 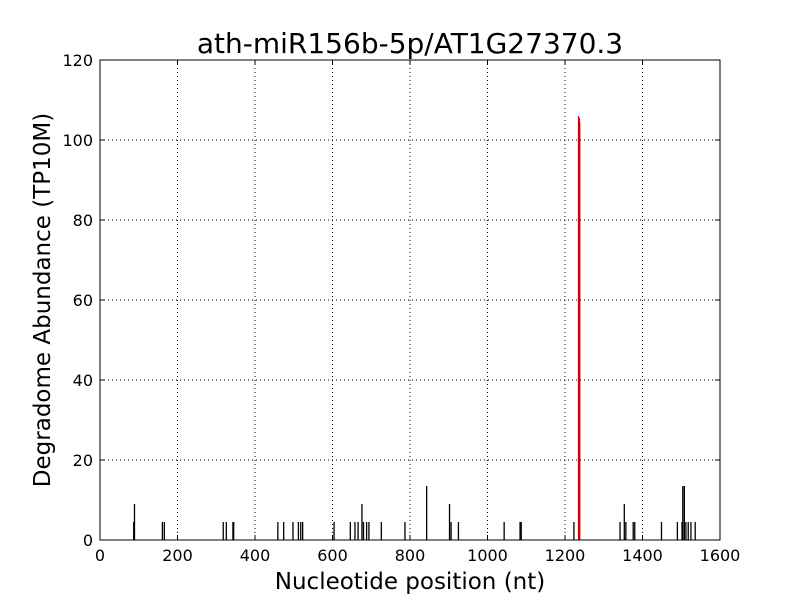 What do you see at coordinates (43, 300) in the screenshot?
I see `y-axis-label: Degradome Abundance (TP10M)` at bounding box center [43, 300].